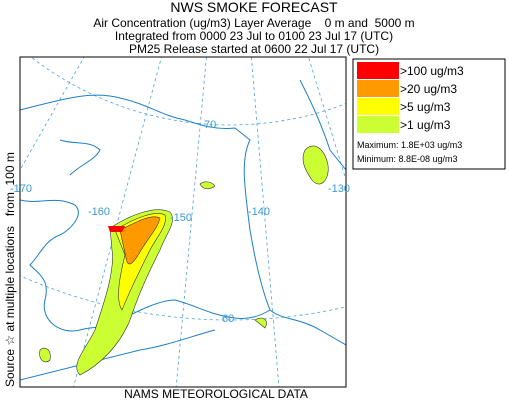 The height and width of the screenshot is (406, 509). What do you see at coordinates (21, 189) in the screenshot?
I see `lon-label: -170` at bounding box center [21, 189].